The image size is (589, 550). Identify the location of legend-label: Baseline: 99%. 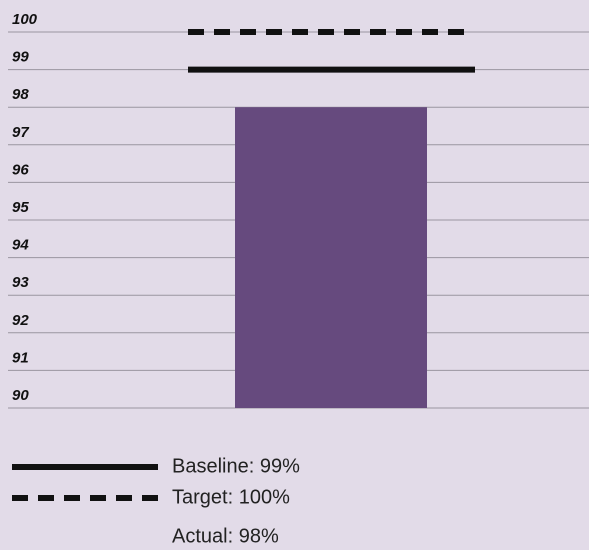
(236, 466).